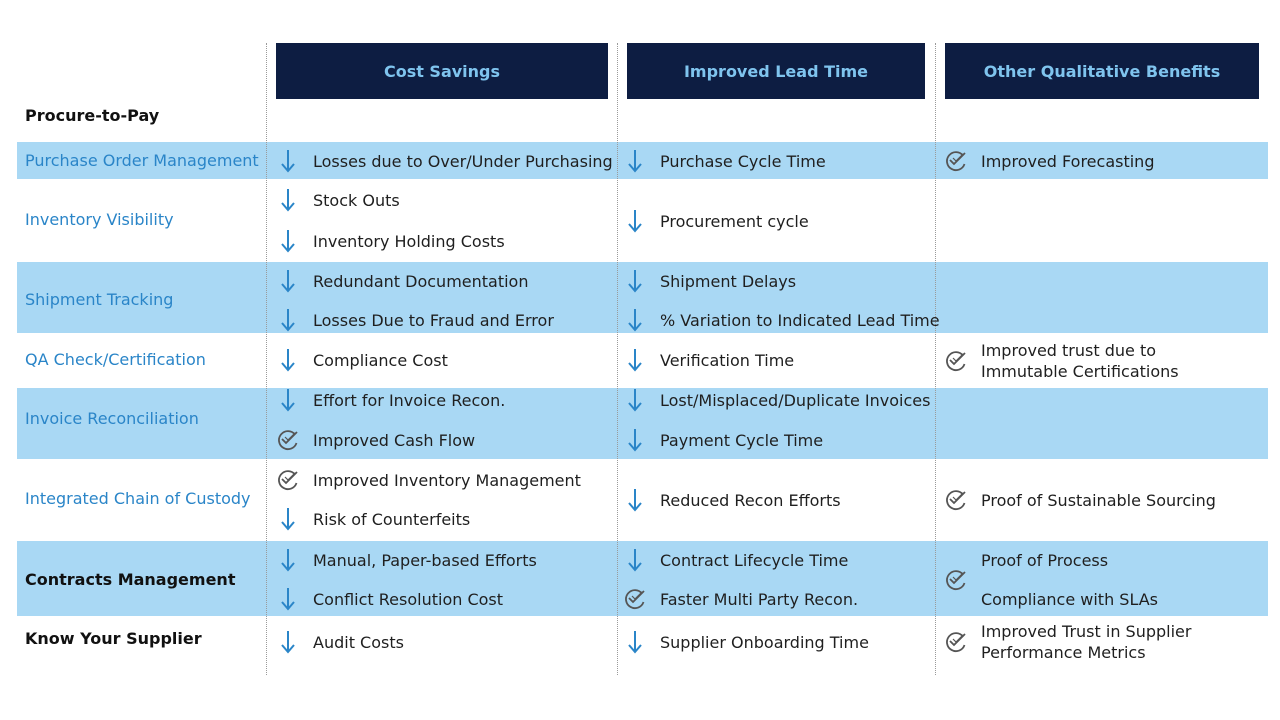 Image resolution: width=1280 pixels, height=720 pixels. What do you see at coordinates (138, 498) in the screenshot?
I see `row-label-chain-of-custody: Integrated Chain of Custody` at bounding box center [138, 498].